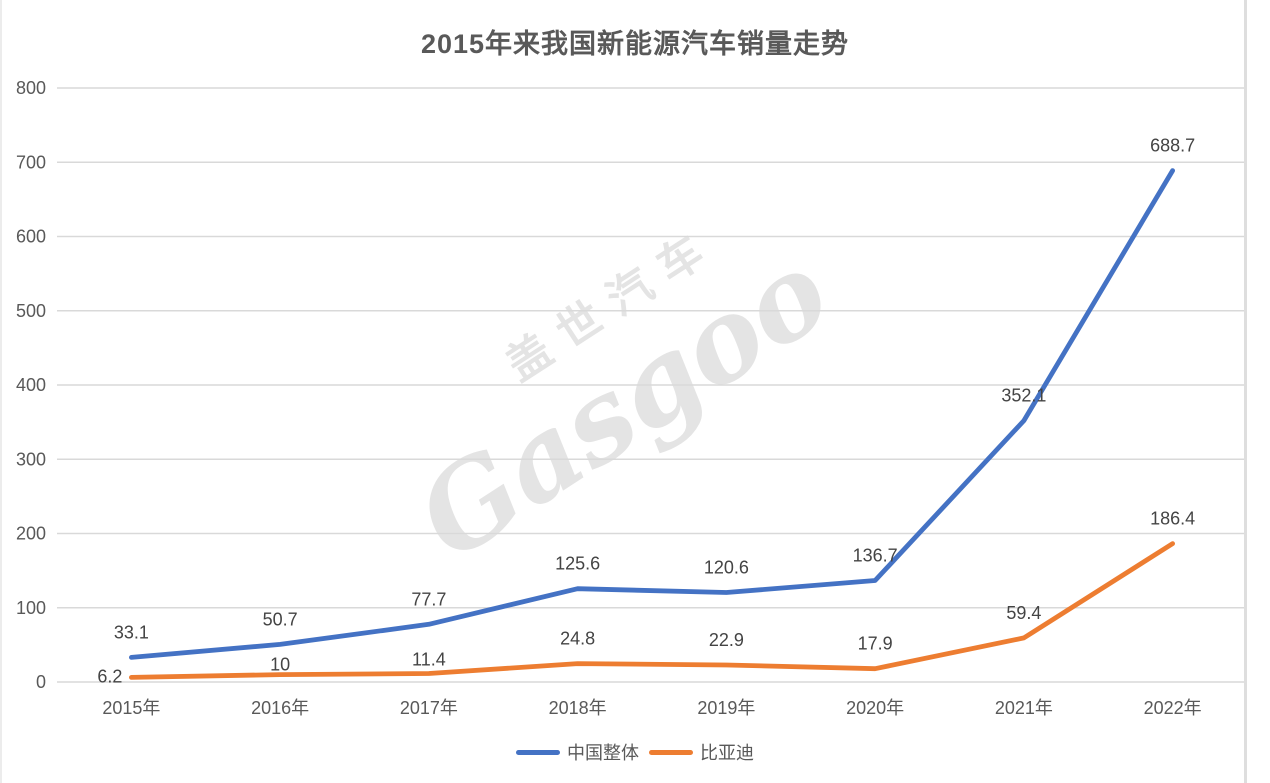  What do you see at coordinates (1173, 708) in the screenshot?
I see `x-tick-label: 2022年` at bounding box center [1173, 708].